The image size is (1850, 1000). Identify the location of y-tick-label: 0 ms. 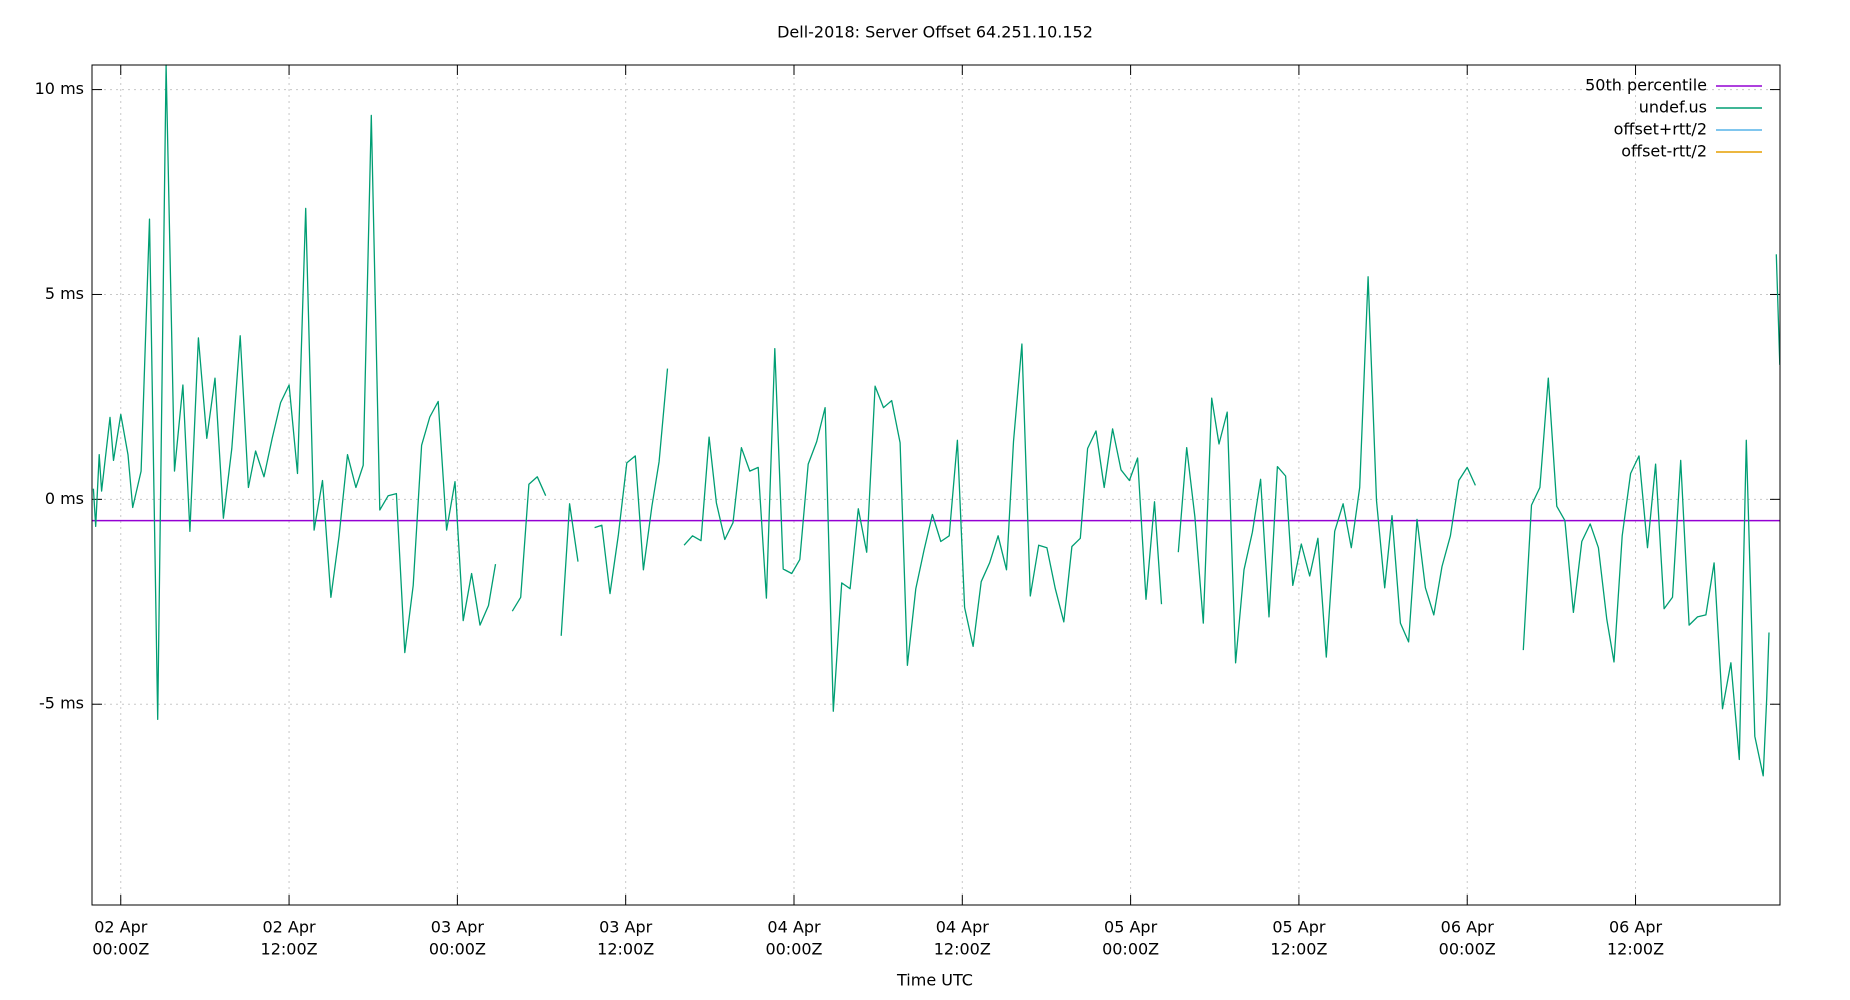
(64, 498).